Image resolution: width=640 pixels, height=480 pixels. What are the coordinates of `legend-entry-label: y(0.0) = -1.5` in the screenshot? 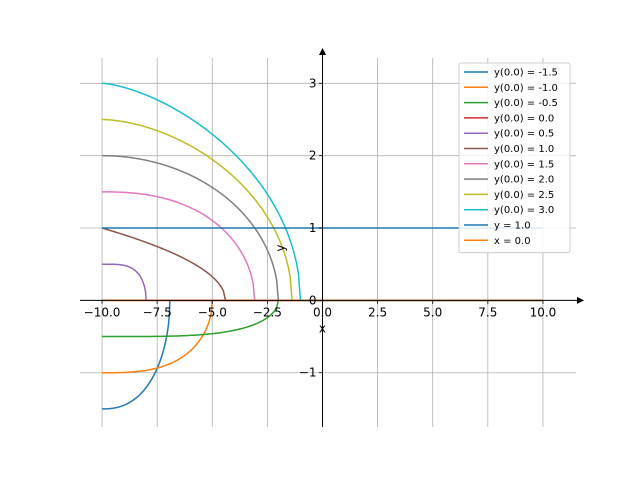 It's located at (526, 73).